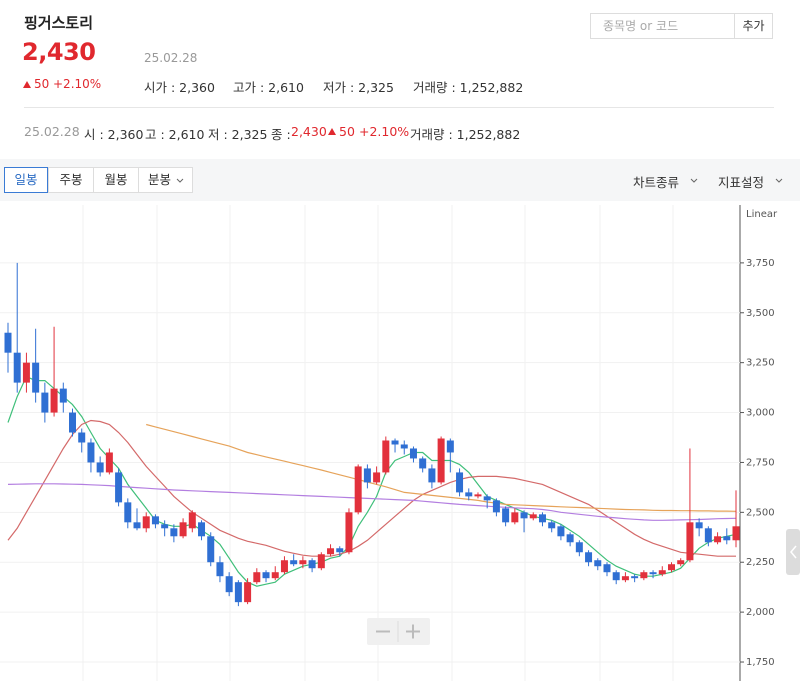  I want to click on side-toggle-icon, so click(793, 552).